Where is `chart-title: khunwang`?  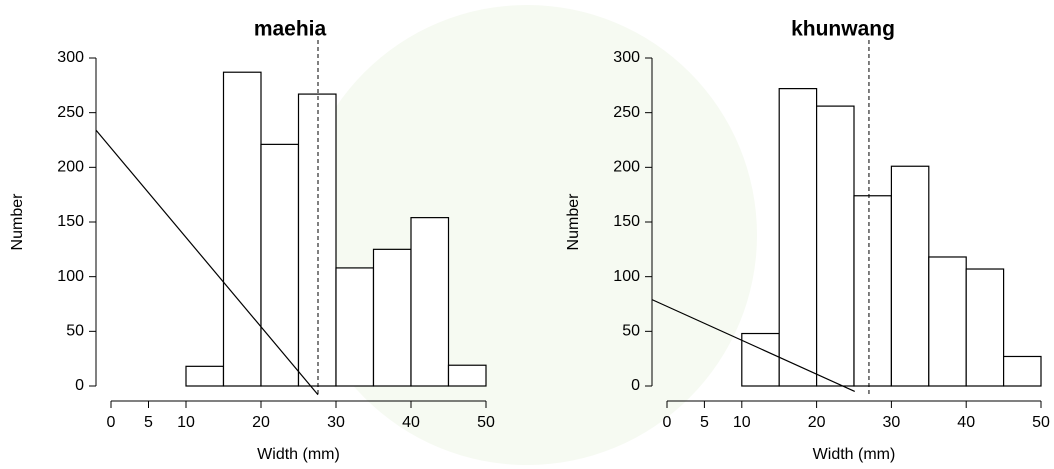 chart-title: khunwang is located at coordinates (843, 29).